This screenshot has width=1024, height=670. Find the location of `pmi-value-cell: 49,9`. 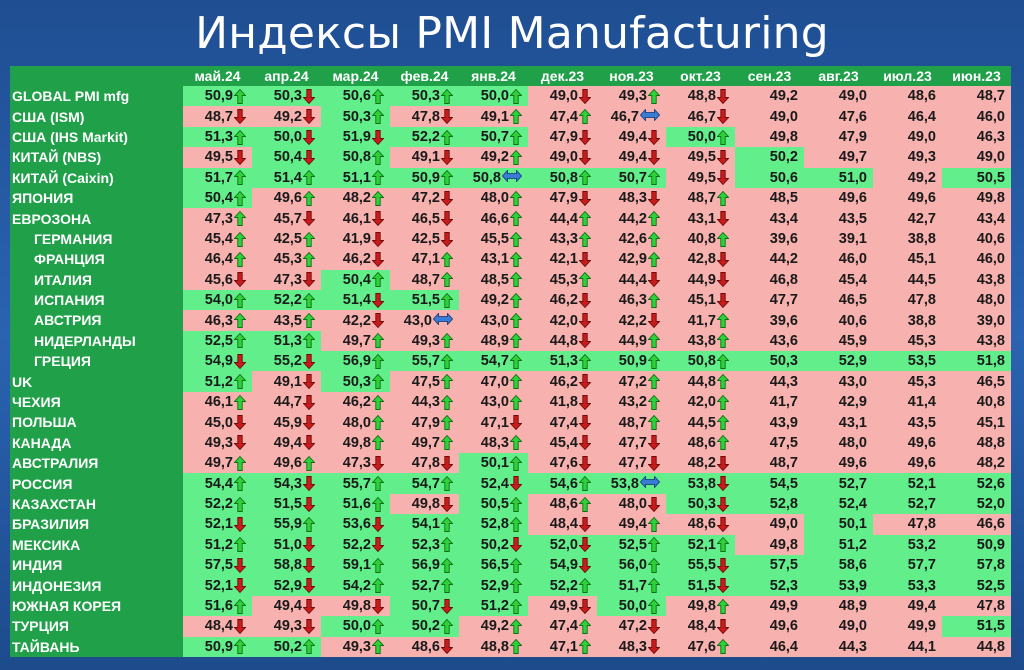

pmi-value-cell: 49,9 is located at coordinates (907, 626).